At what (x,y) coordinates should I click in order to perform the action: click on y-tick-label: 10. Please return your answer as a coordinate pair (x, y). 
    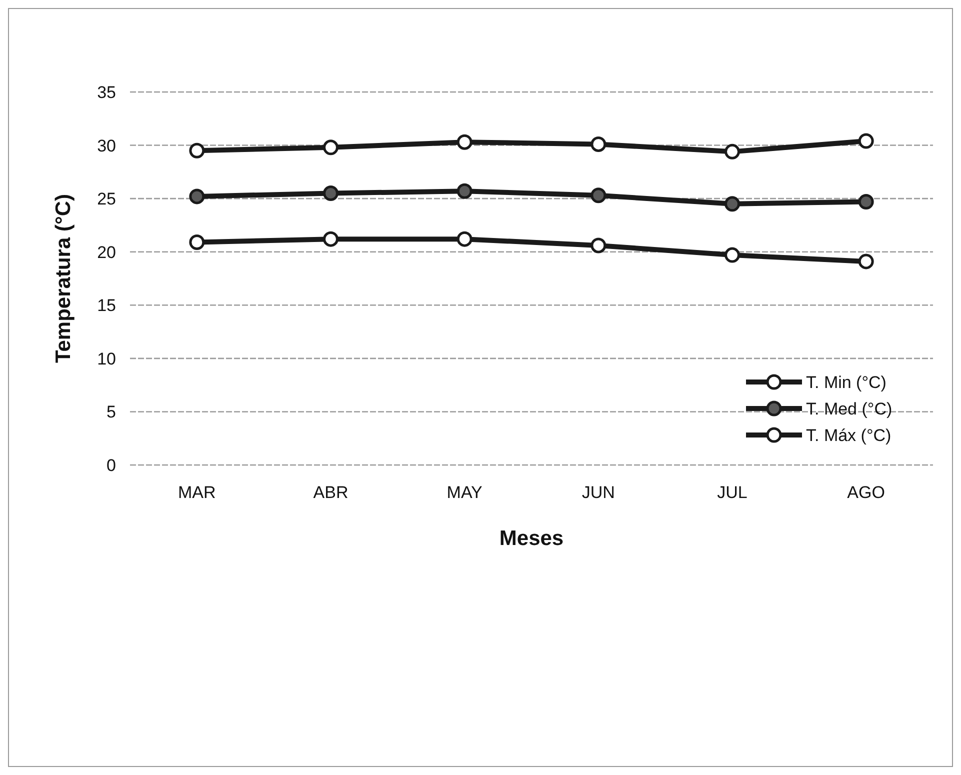
    Looking at the image, I should click on (106, 358).